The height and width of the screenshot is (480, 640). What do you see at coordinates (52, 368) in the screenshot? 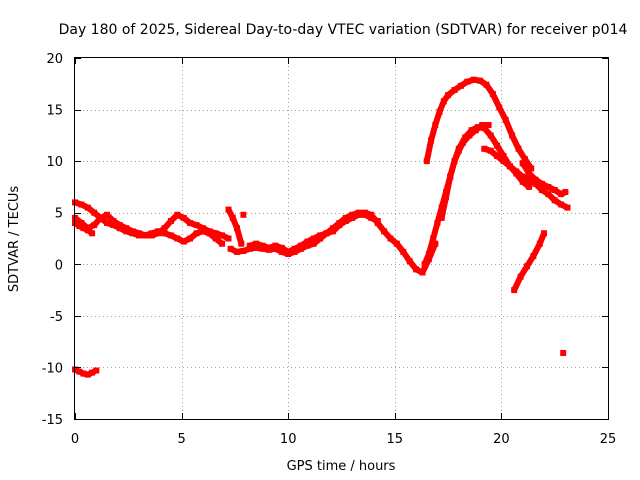
I see `y-tick-label: -10` at bounding box center [52, 368].